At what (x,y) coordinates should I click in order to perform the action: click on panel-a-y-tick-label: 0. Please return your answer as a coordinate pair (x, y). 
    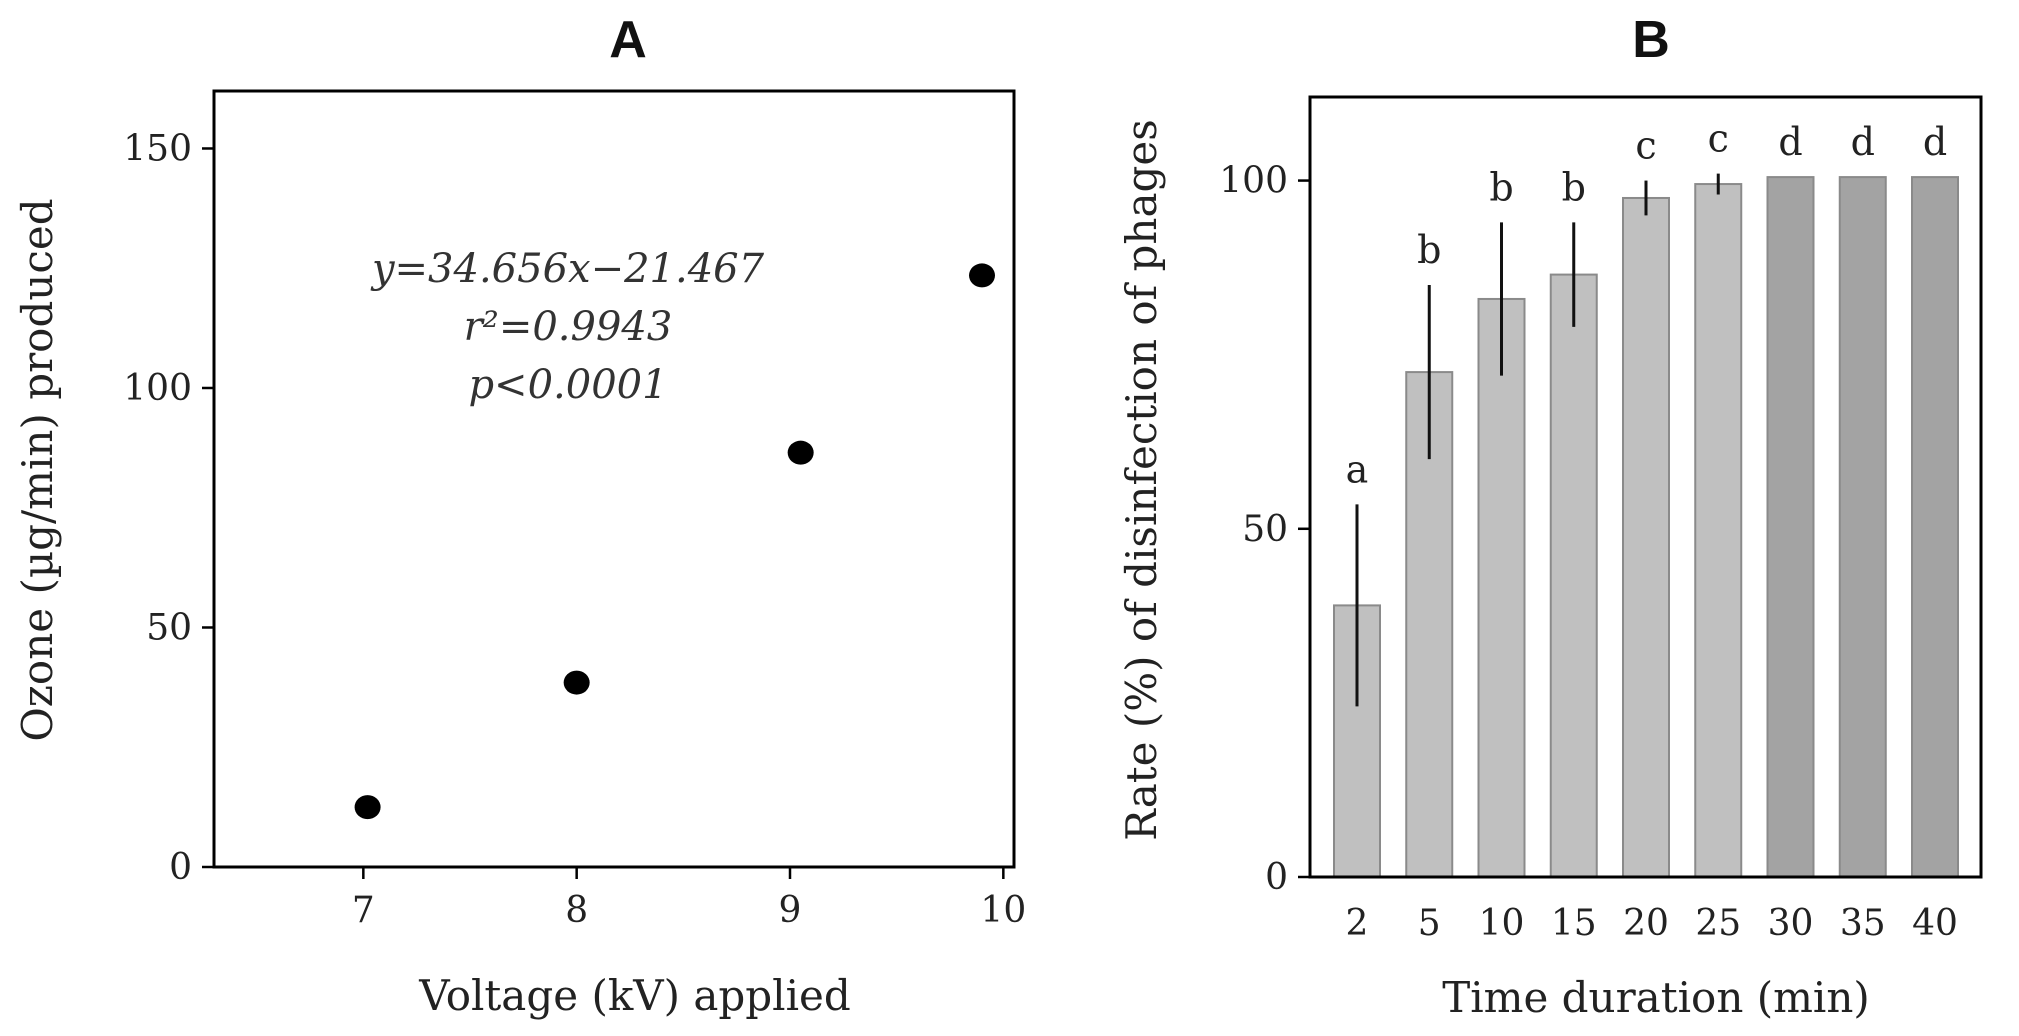
    Looking at the image, I should click on (180, 867).